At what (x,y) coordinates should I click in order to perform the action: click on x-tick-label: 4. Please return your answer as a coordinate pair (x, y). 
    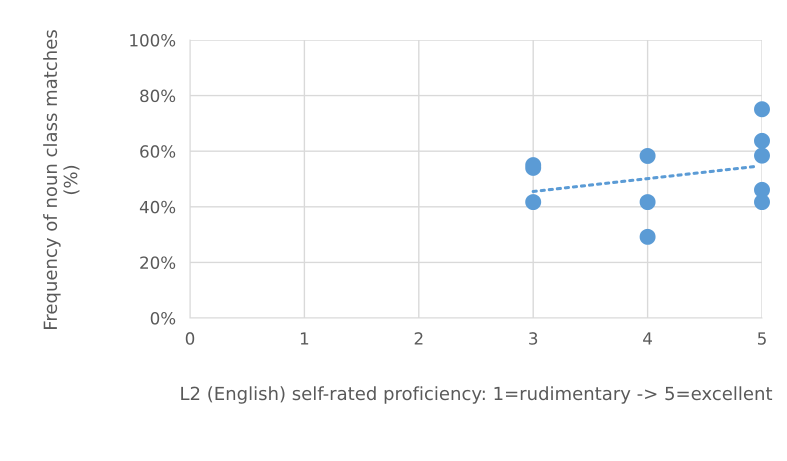
    Looking at the image, I should click on (647, 338).